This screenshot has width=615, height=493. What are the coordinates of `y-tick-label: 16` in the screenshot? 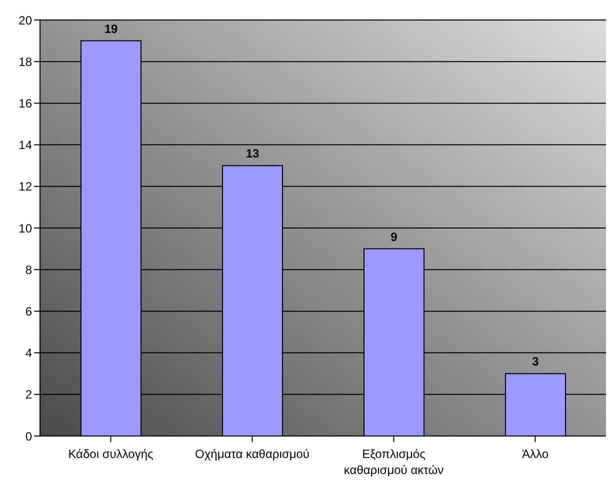 It's located at (25, 103).